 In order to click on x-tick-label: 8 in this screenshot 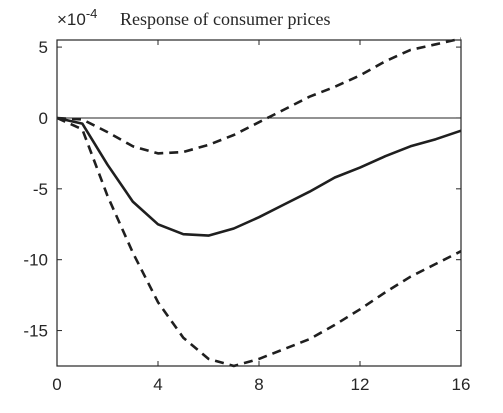, I will do `click(258, 384)`.